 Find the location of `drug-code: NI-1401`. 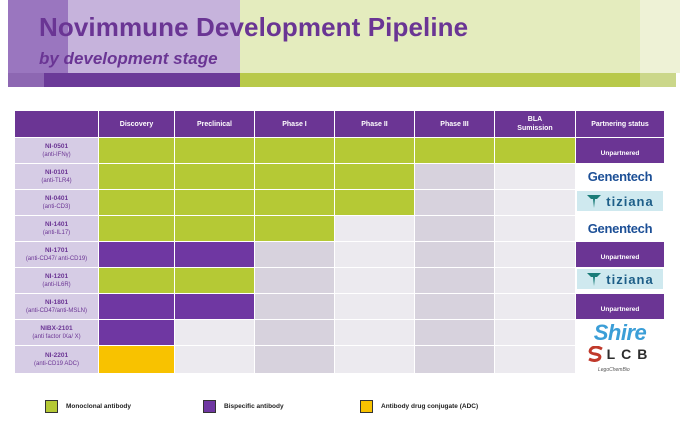

drug-code: NI-1401 is located at coordinates (56, 224).